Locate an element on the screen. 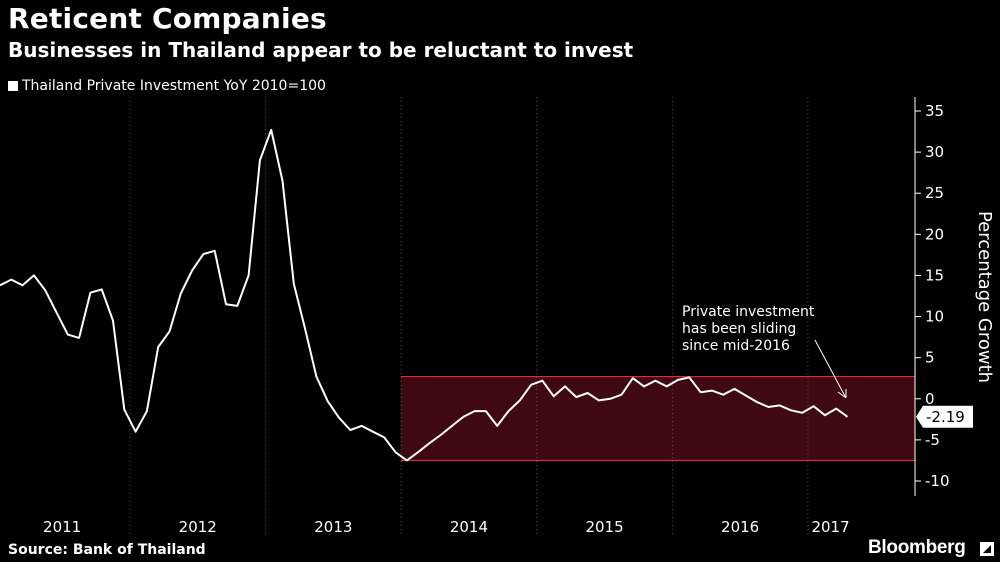 The height and width of the screenshot is (562, 1000). x-tick-label: 2011 is located at coordinates (62, 527).